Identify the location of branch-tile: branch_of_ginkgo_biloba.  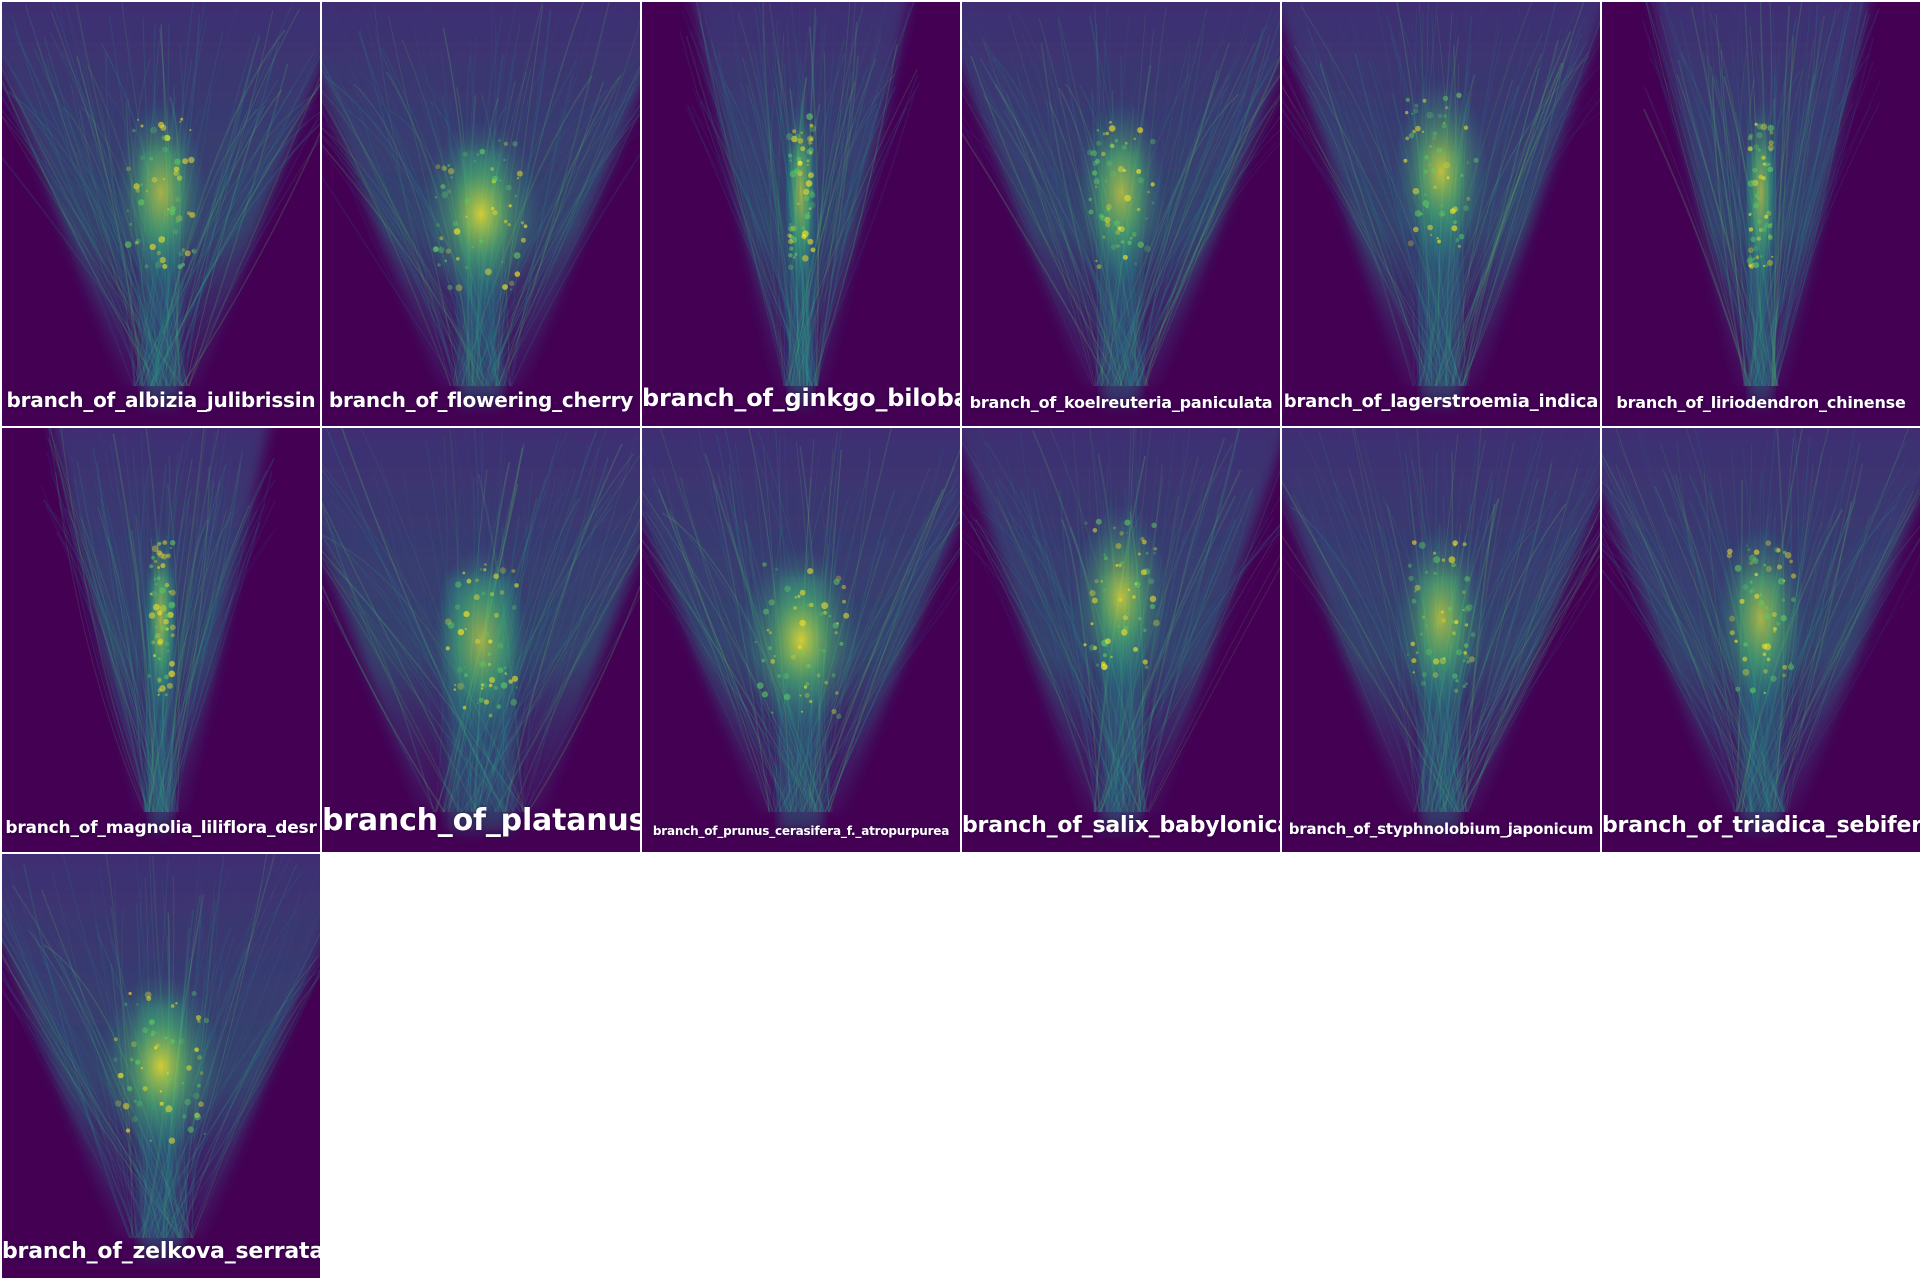
(801, 214).